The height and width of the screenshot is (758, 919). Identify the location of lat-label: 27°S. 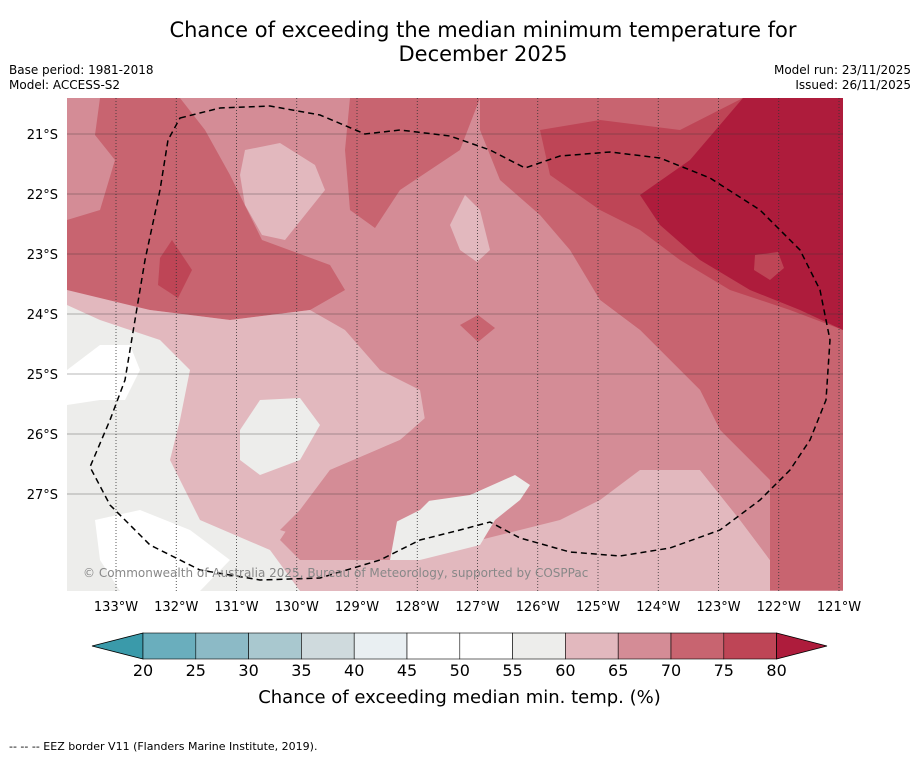
(42, 495).